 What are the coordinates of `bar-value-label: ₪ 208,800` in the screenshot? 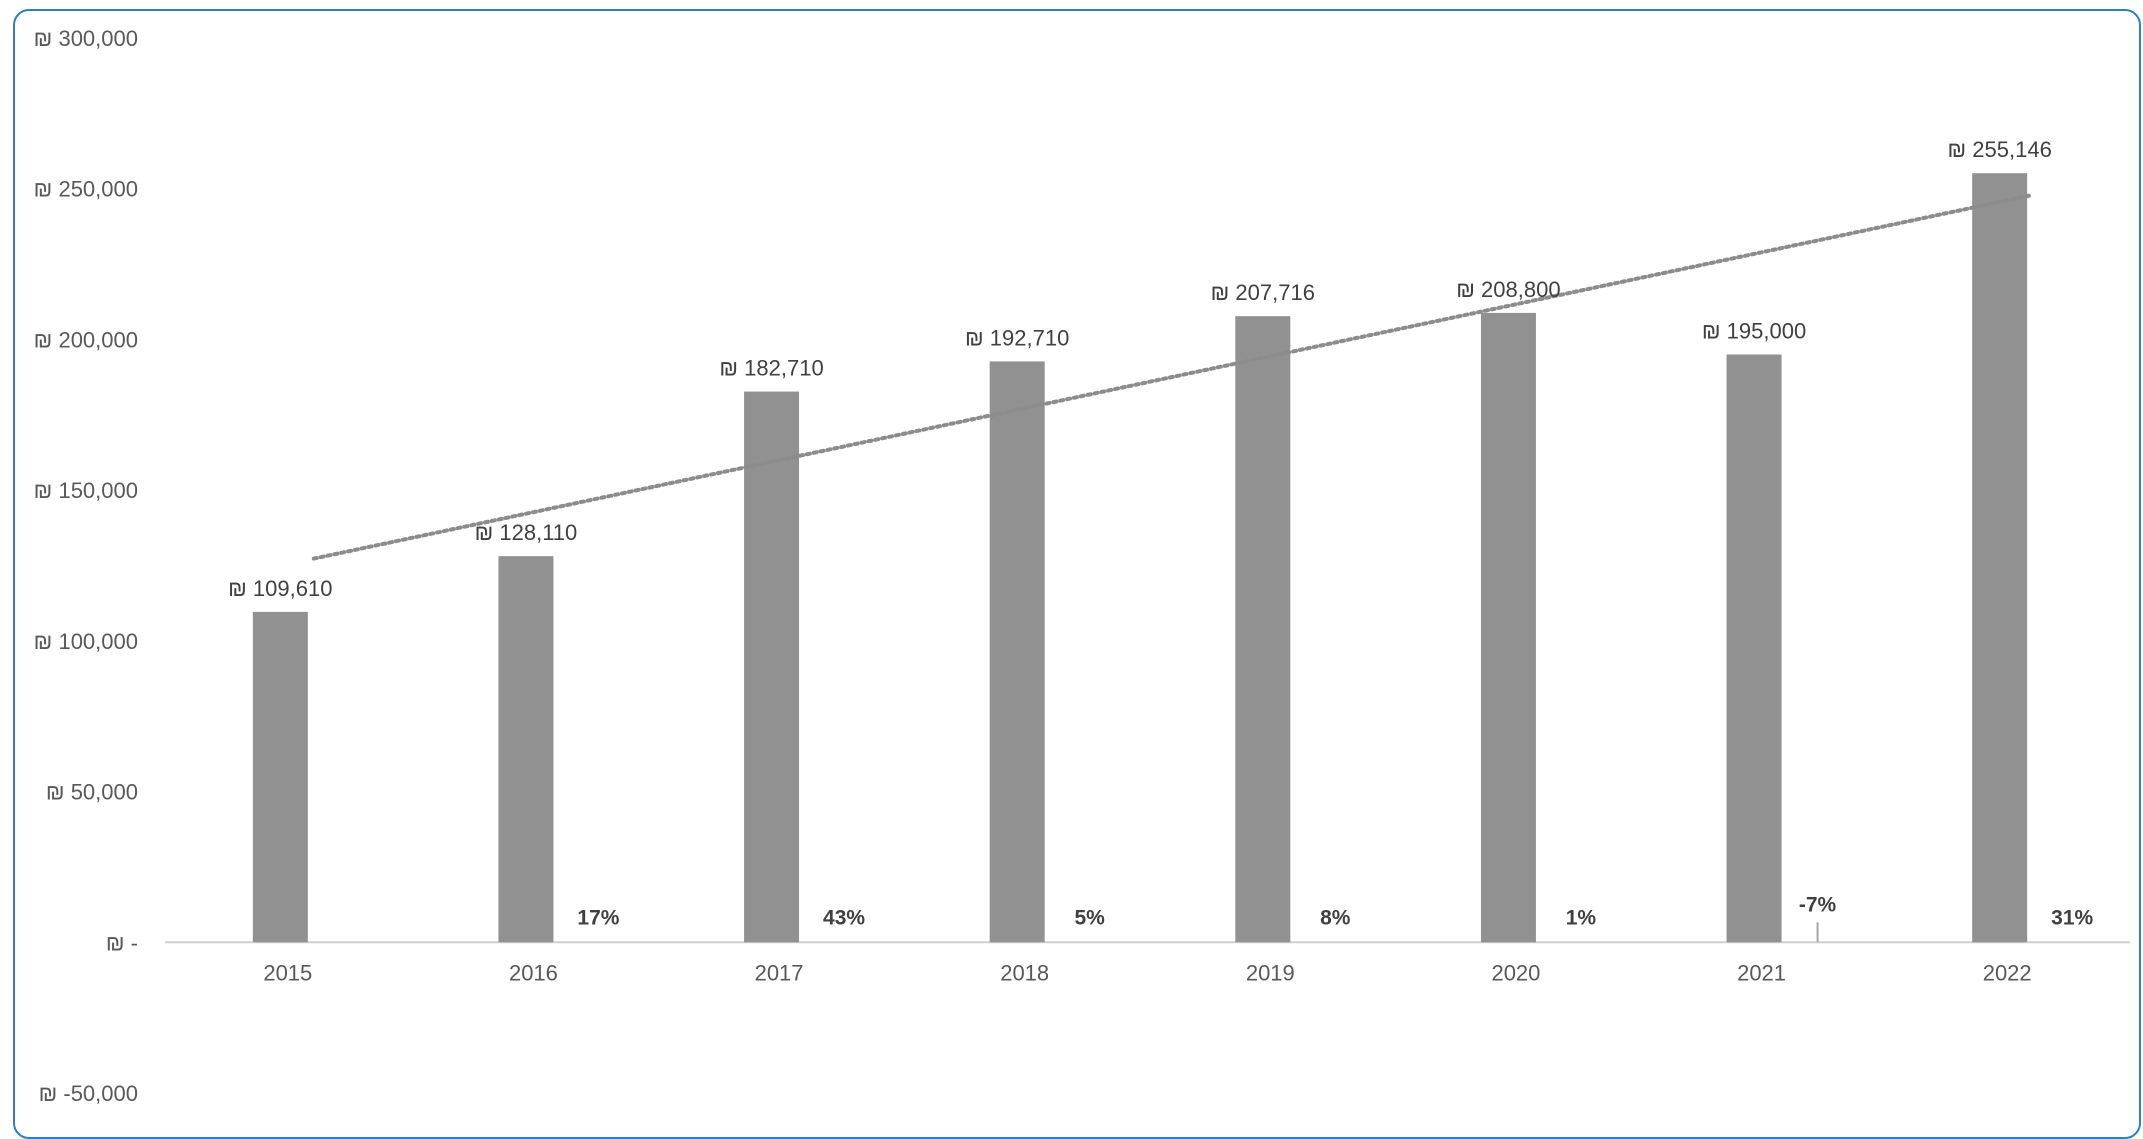 It's located at (1508, 289).